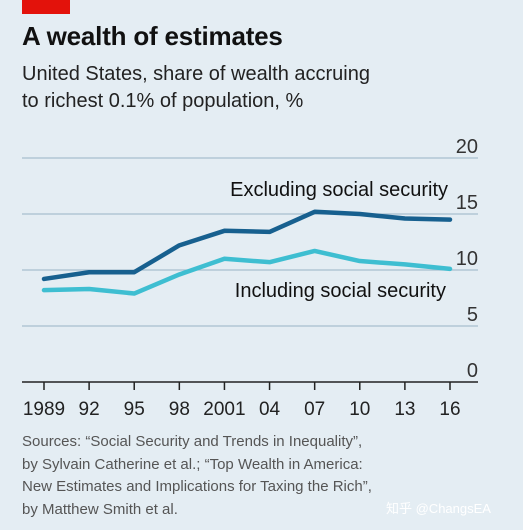  I want to click on x-tick-label: 98, so click(179, 409).